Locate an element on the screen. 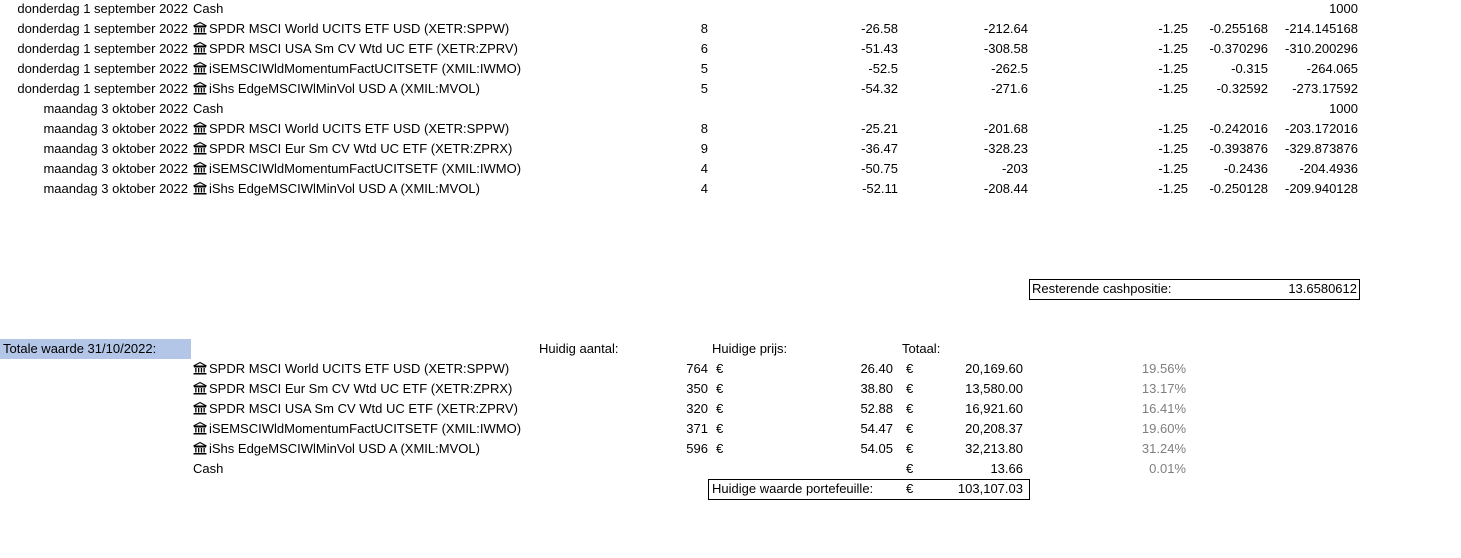 Image resolution: width=1461 pixels, height=558 pixels. transaction-price-text: -36.47 is located at coordinates (879, 148).